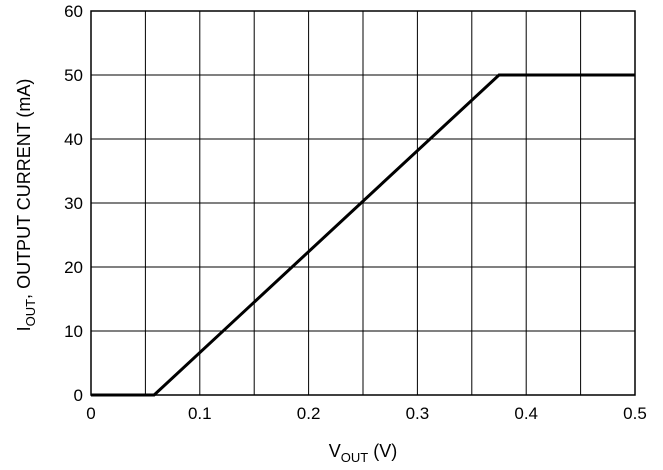  I want to click on x-axis-label-subscript: OUT, so click(355, 457).